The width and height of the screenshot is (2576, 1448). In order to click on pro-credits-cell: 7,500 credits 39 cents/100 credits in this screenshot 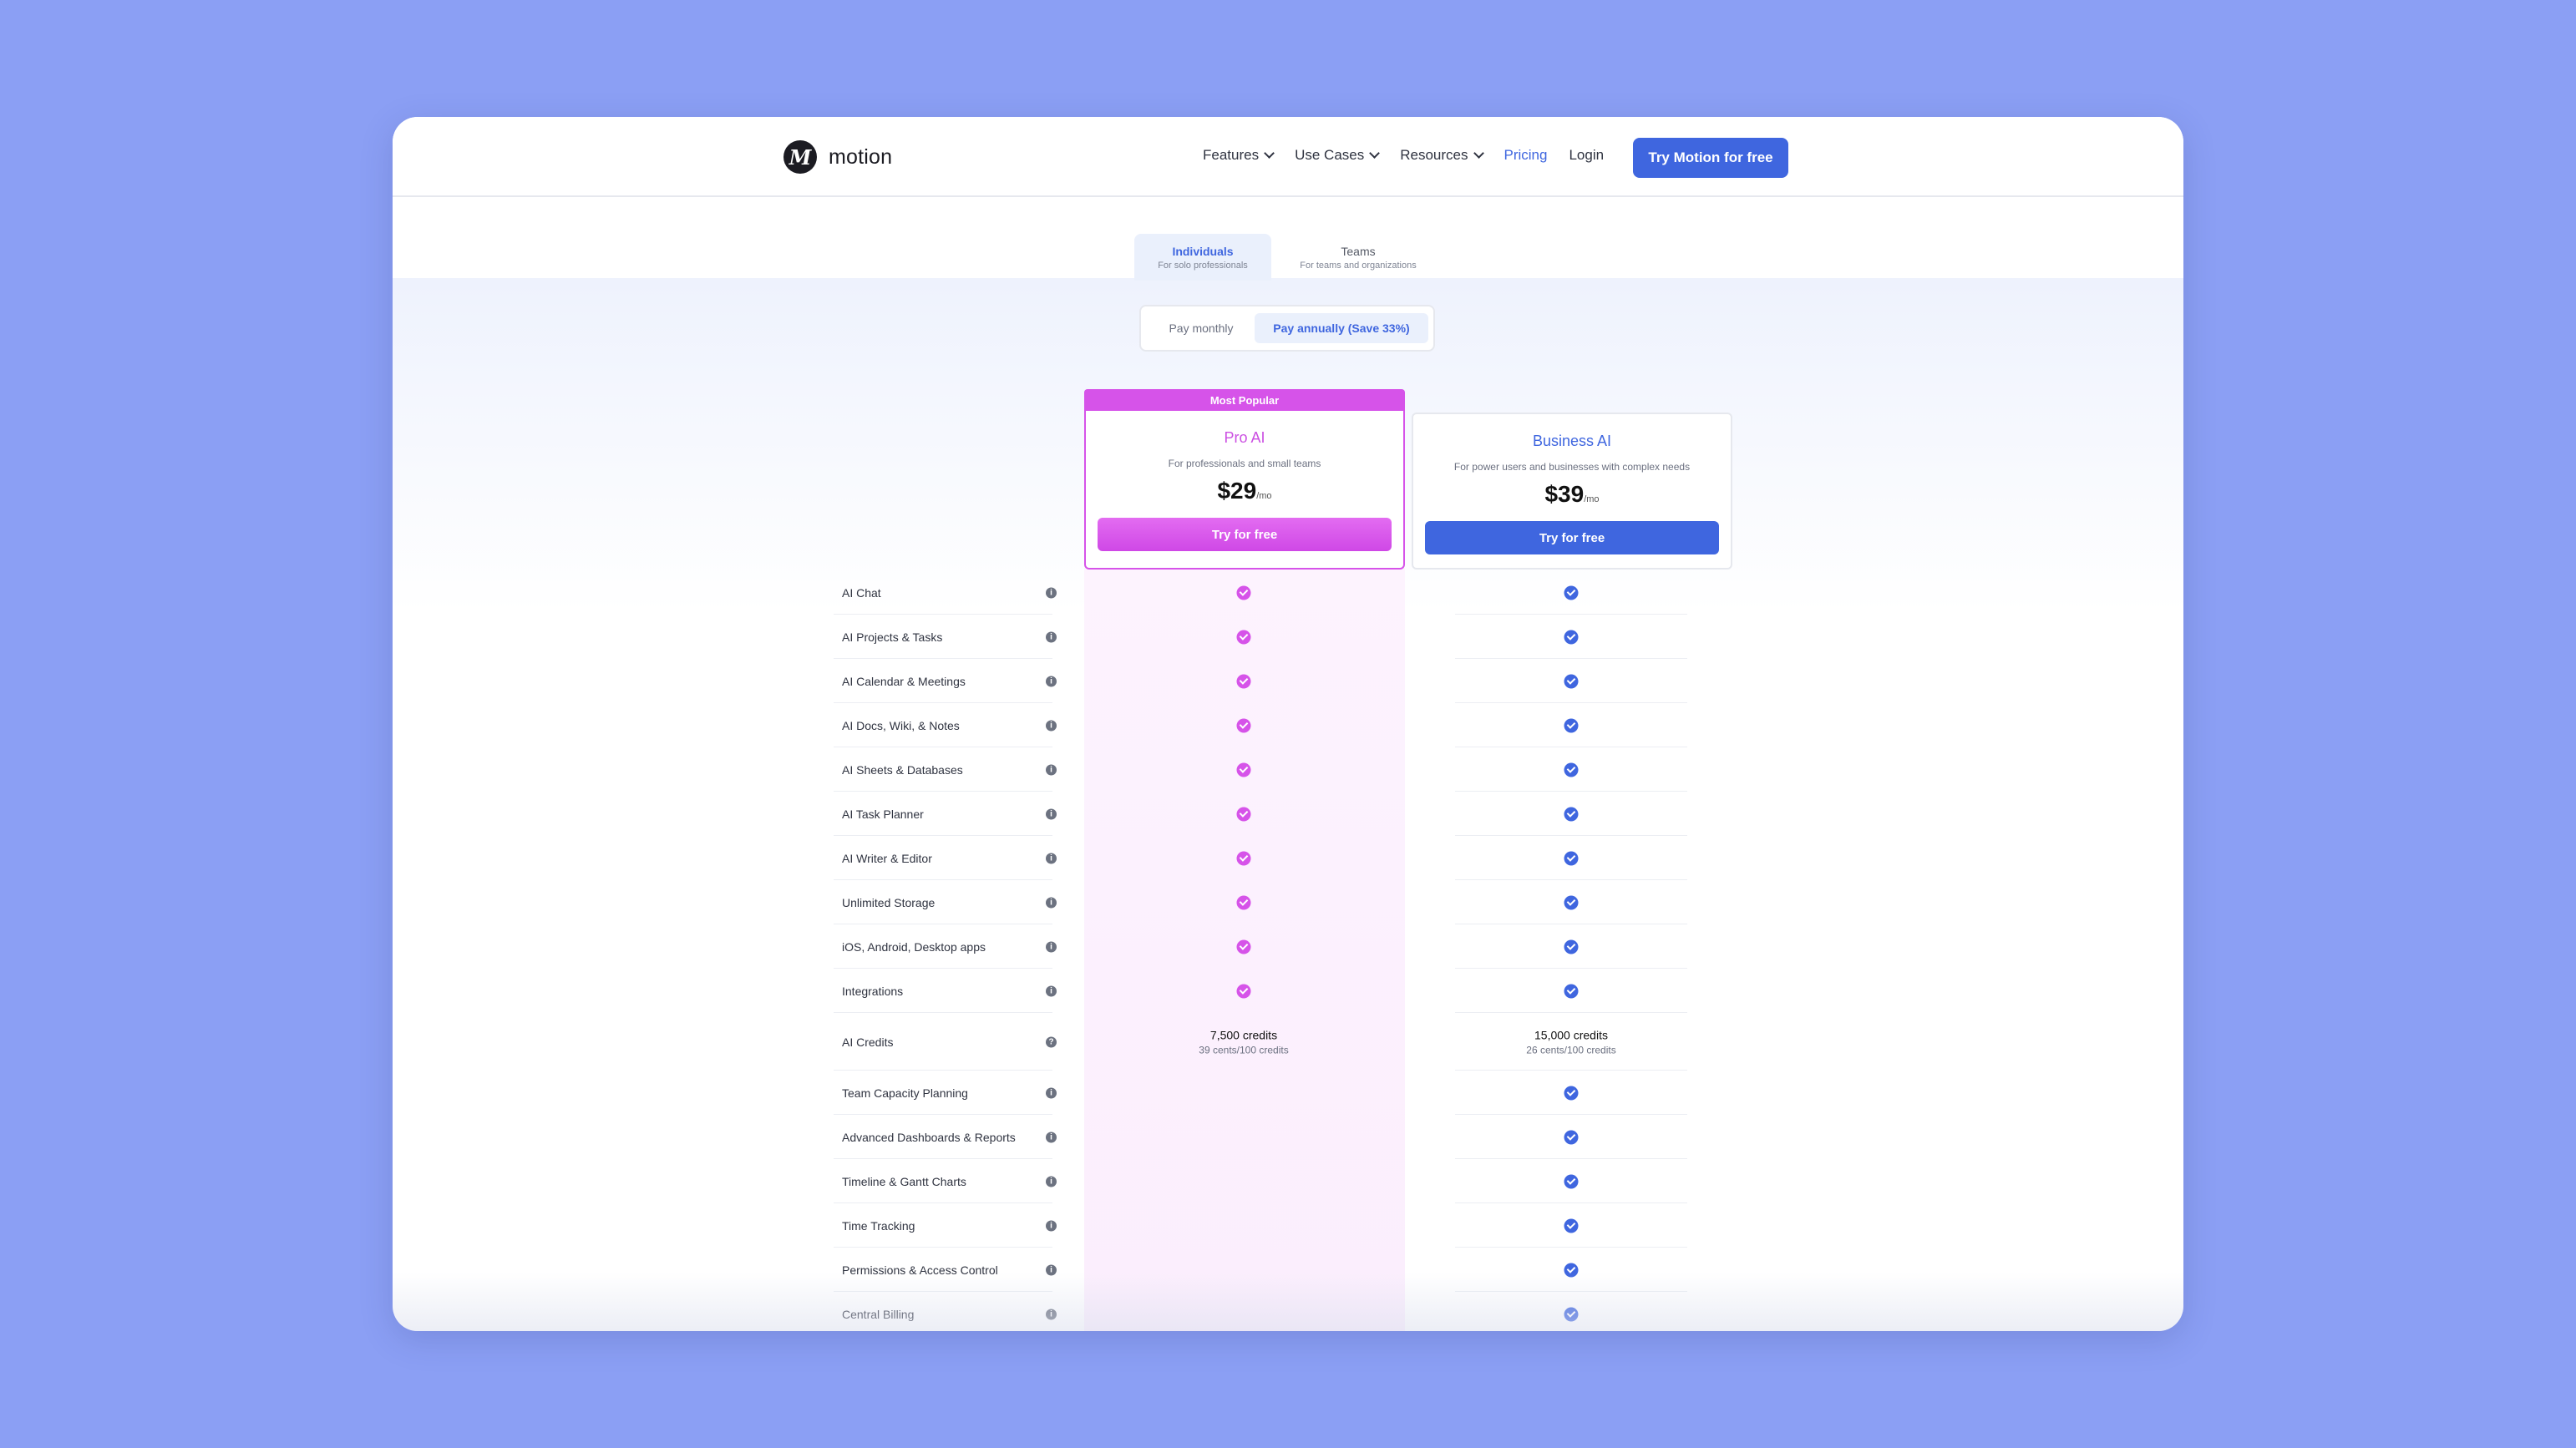, I will do `click(1243, 1042)`.